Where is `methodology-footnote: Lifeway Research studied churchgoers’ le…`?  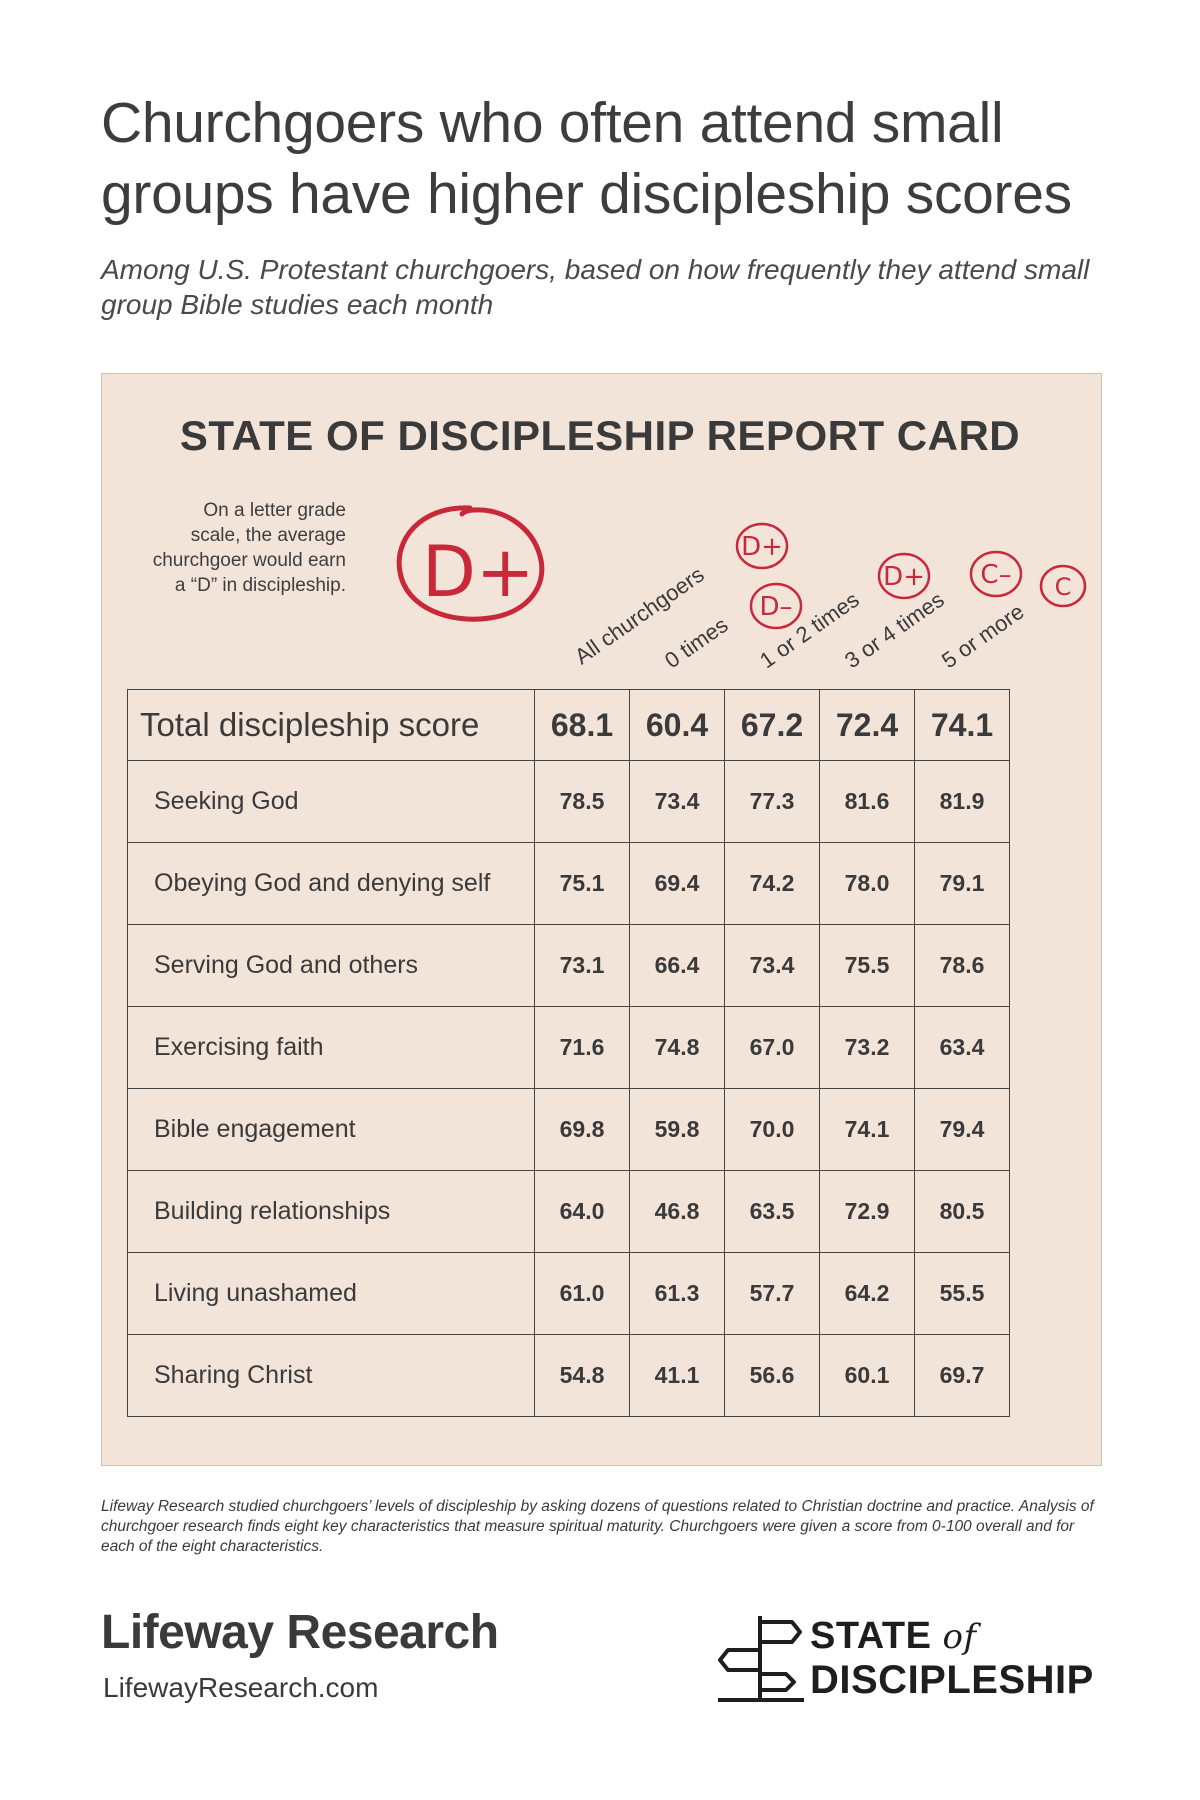 methodology-footnote: Lifeway Research studied churchgoers’ le… is located at coordinates (597, 1526).